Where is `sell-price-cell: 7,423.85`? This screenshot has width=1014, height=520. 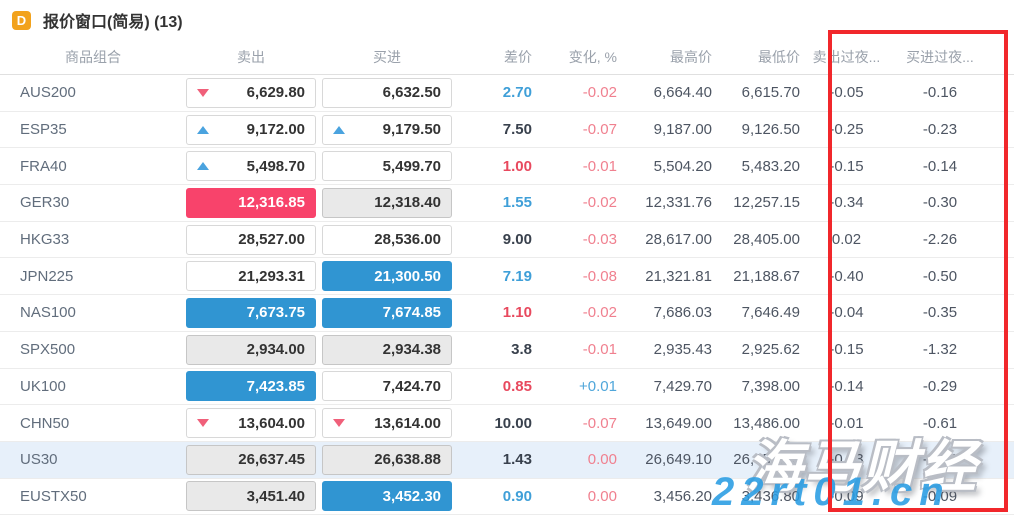 sell-price-cell: 7,423.85 is located at coordinates (251, 386).